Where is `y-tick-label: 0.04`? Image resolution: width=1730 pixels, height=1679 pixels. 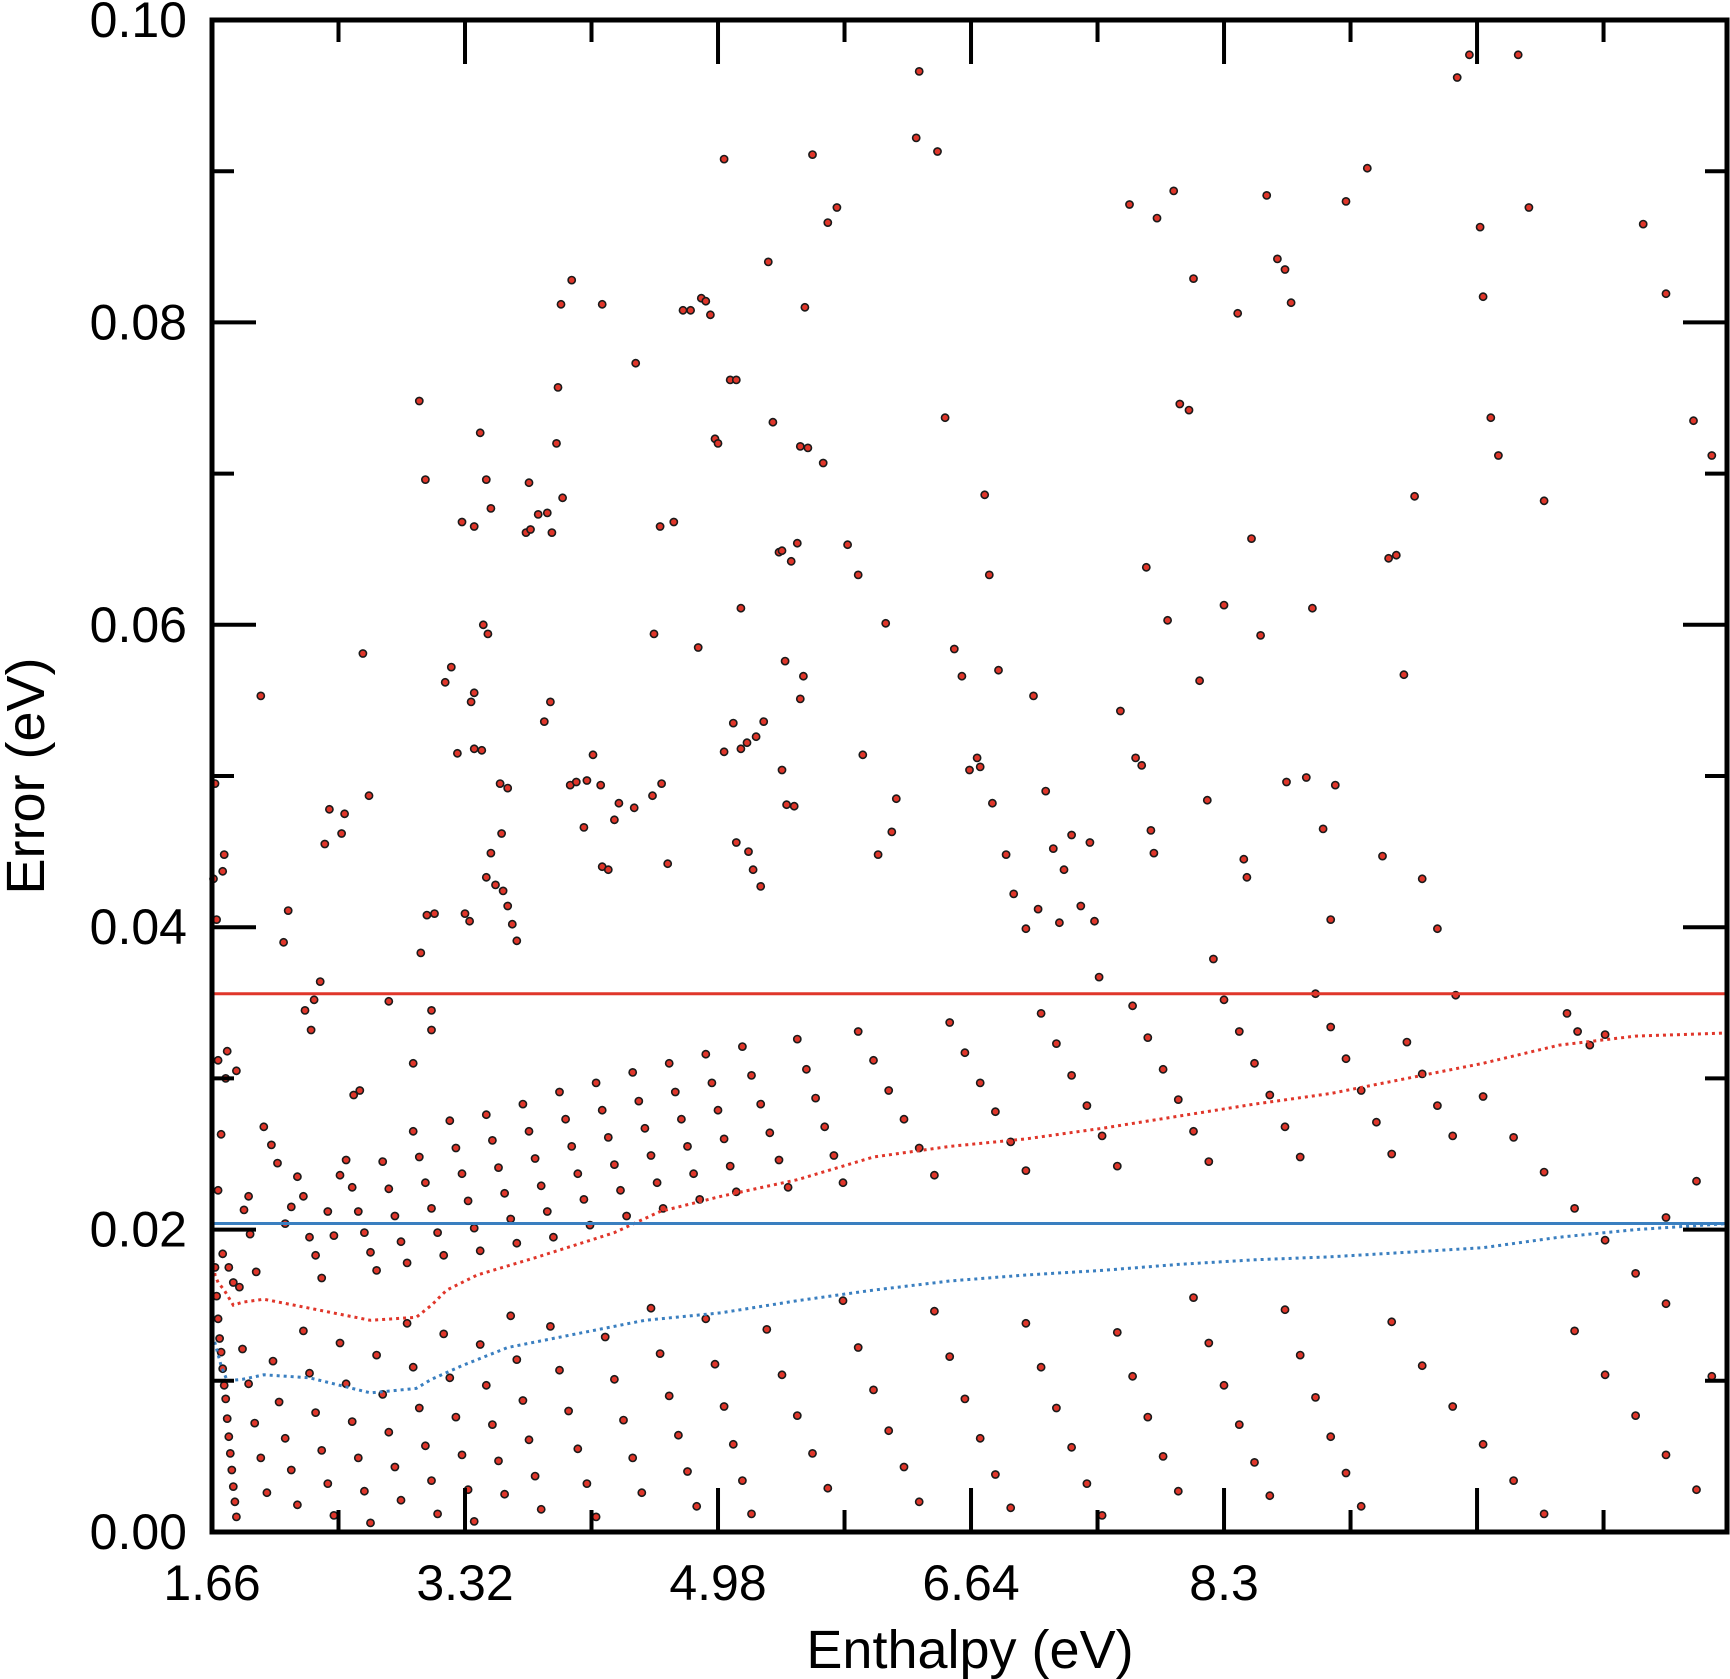 y-tick-label: 0.04 is located at coordinates (138, 927).